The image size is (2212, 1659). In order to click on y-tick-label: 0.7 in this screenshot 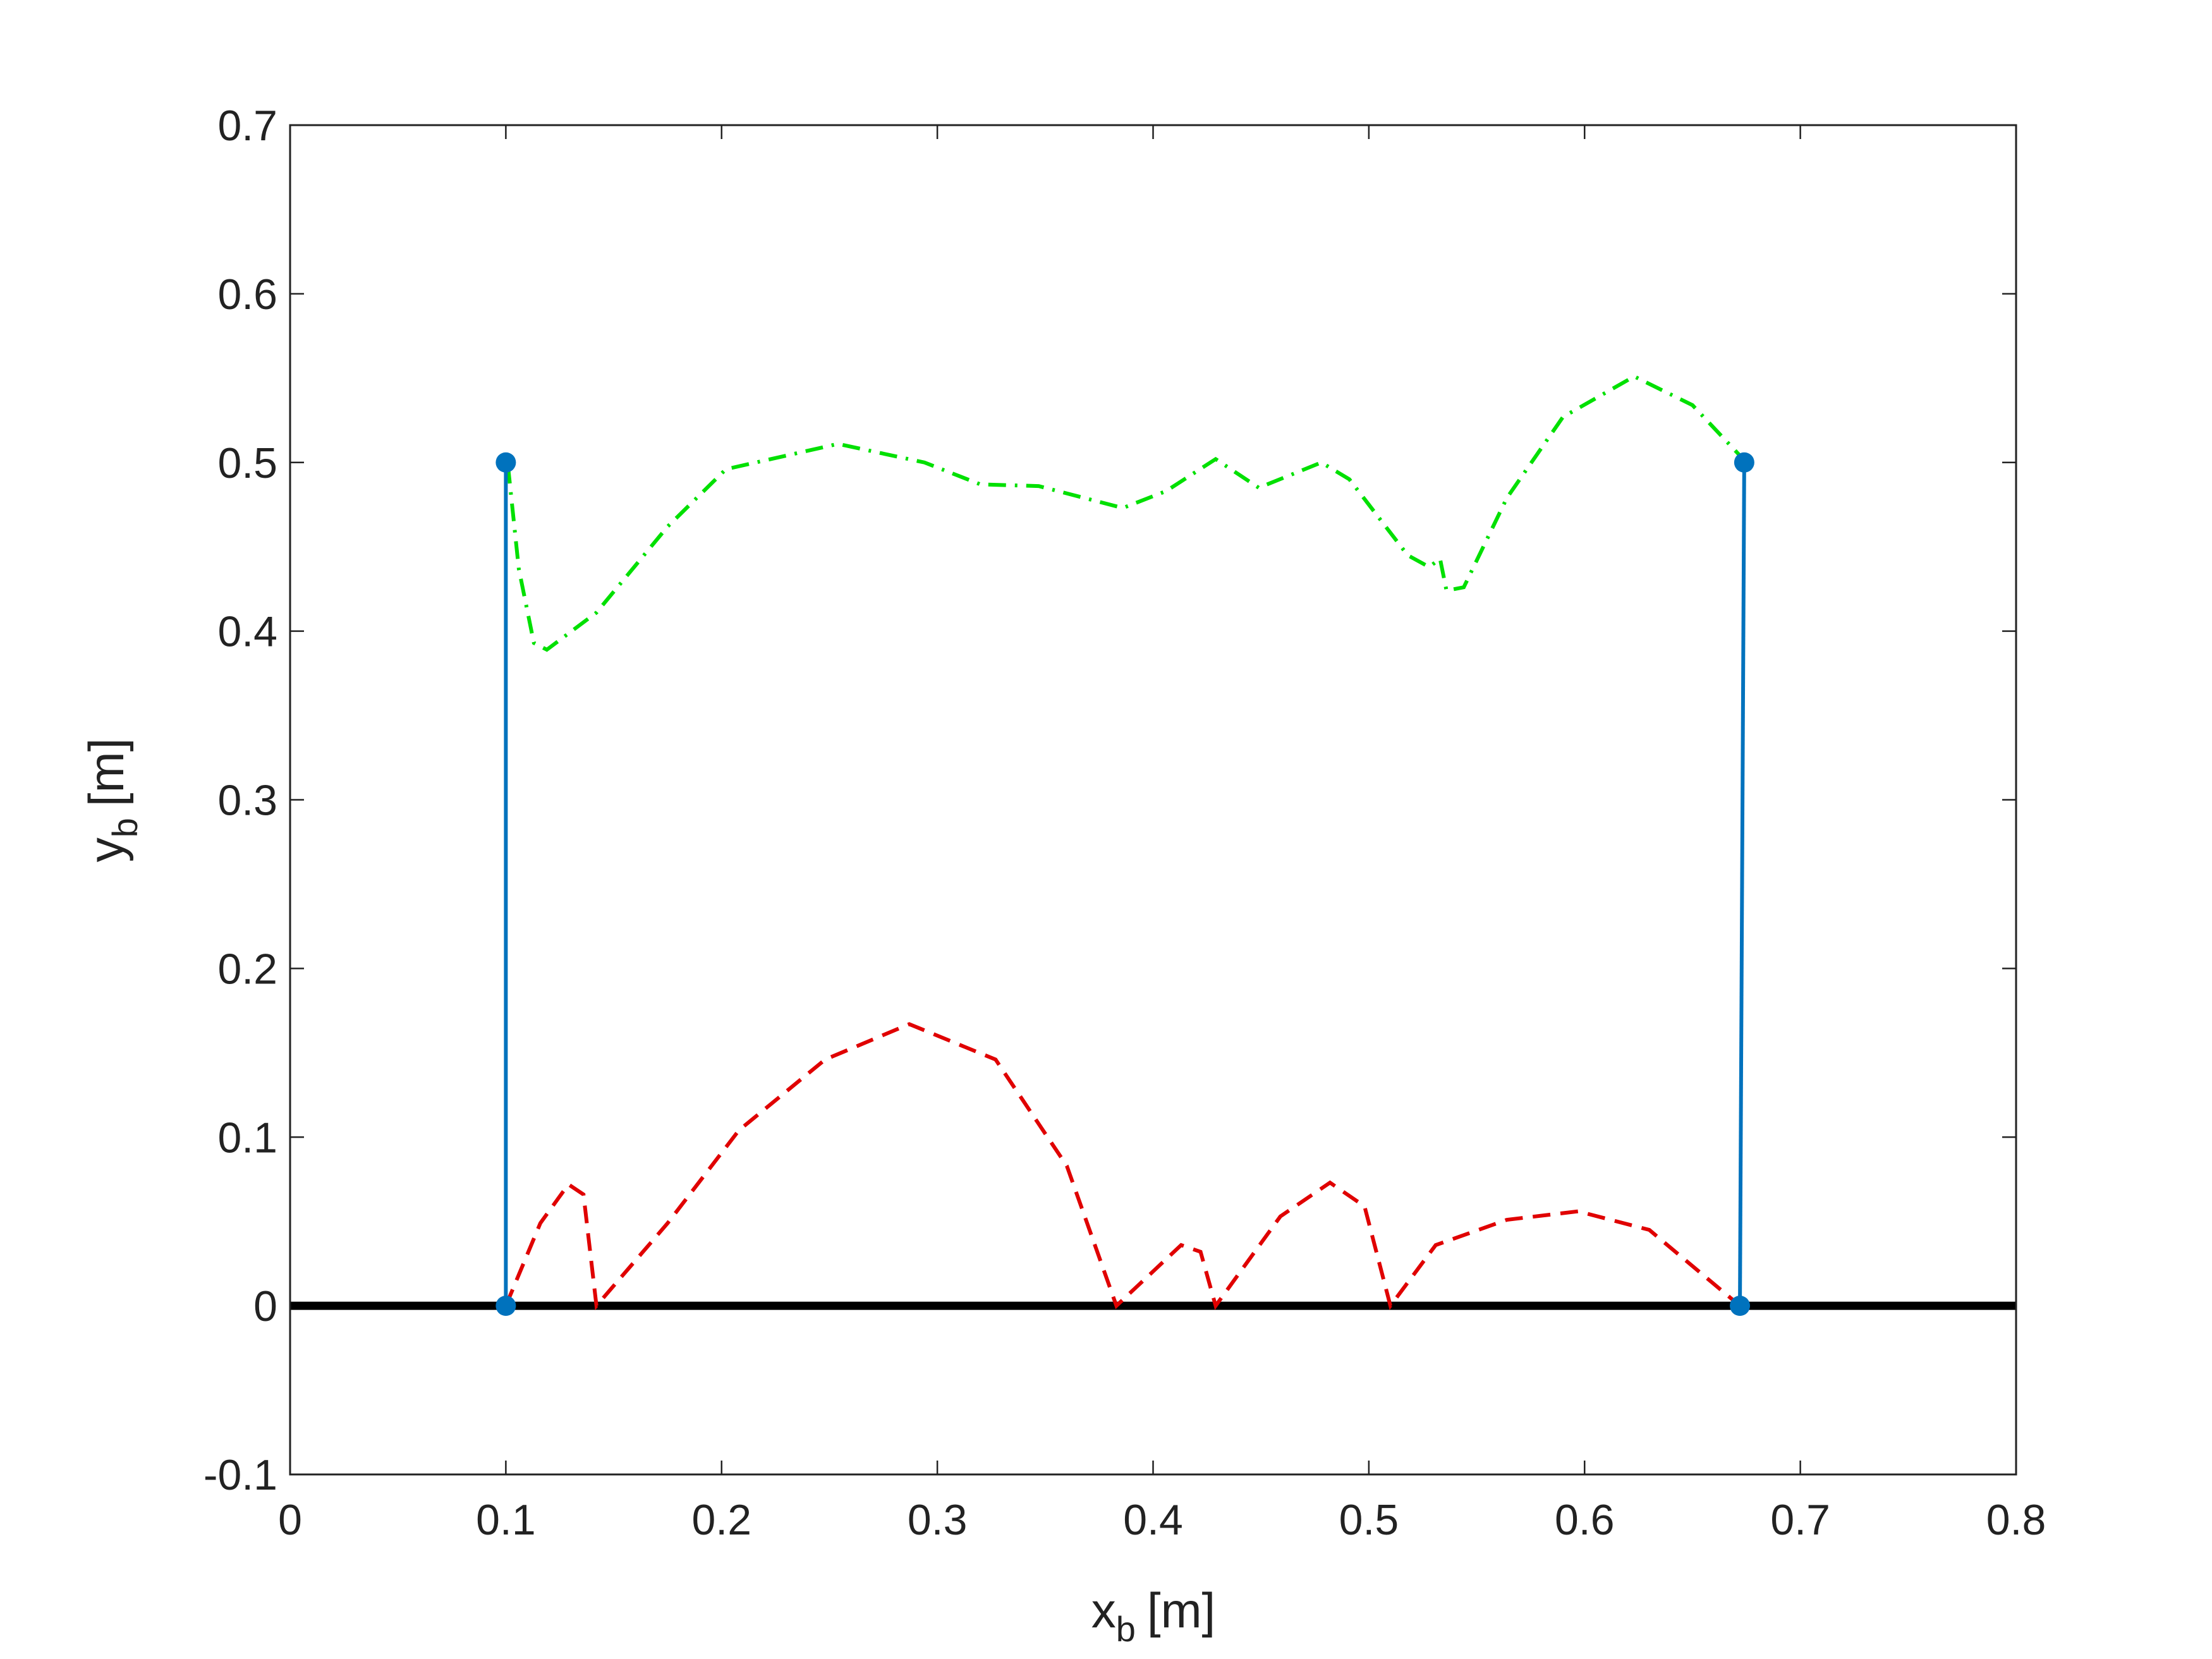, I will do `click(247, 126)`.